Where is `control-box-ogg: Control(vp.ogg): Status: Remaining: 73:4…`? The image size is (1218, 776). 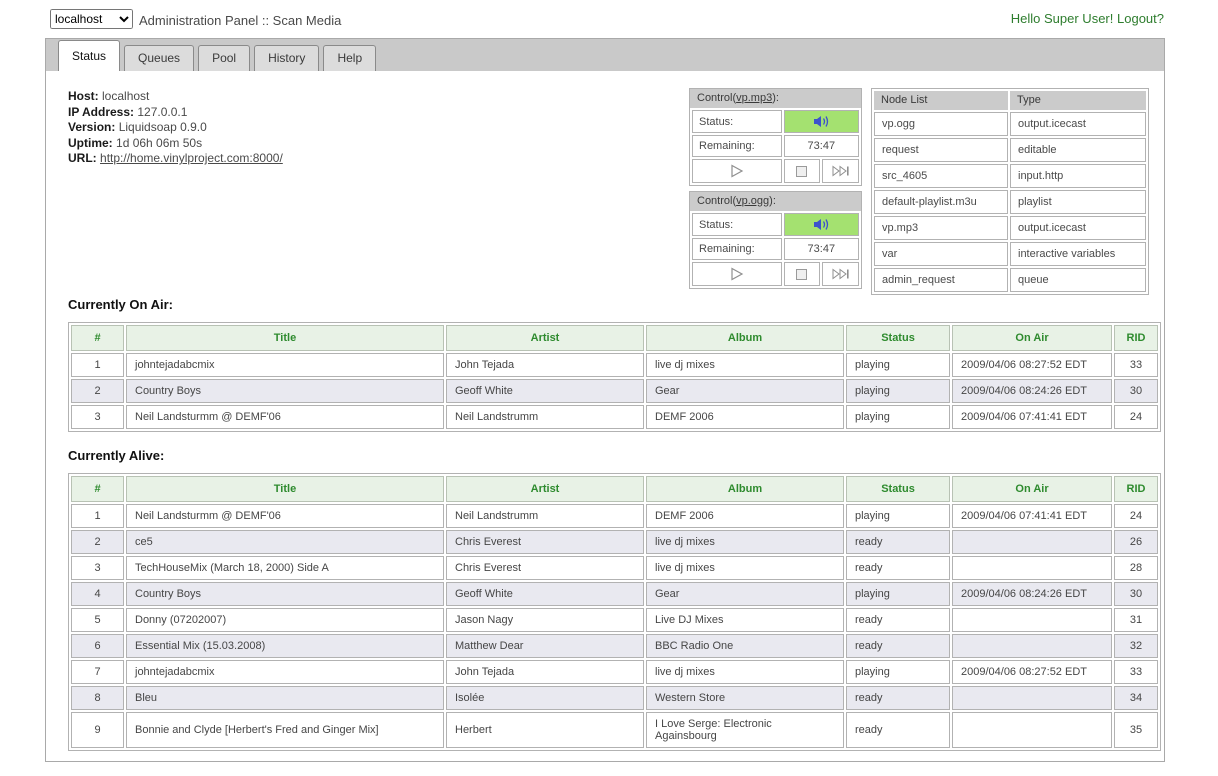 control-box-ogg: Control(vp.ogg): Status: Remaining: 73:4… is located at coordinates (775, 240).